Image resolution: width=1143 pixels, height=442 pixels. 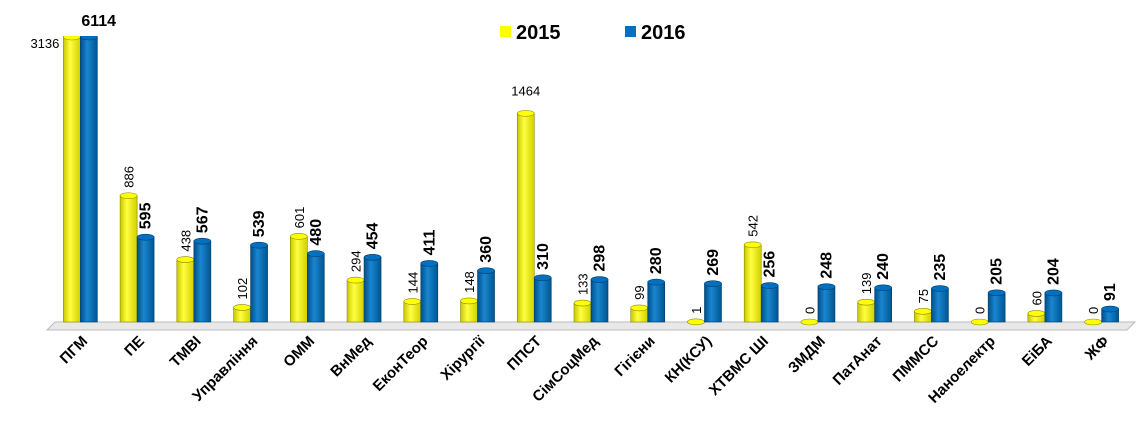 I want to click on data-label: 248, so click(x=826, y=265).